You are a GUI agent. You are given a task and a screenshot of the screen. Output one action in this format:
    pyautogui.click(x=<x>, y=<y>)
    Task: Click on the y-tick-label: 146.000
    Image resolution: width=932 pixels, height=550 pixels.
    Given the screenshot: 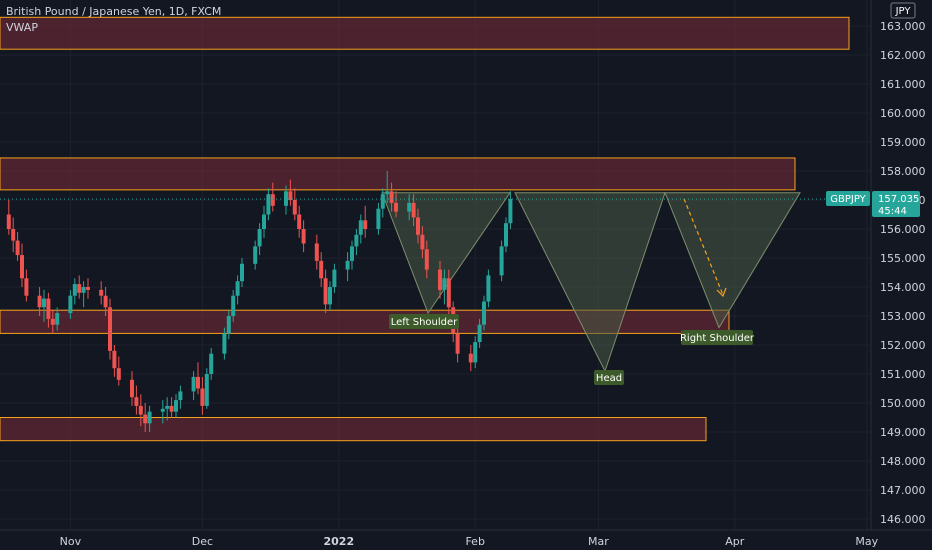 What is the action you would take?
    pyautogui.click(x=903, y=519)
    